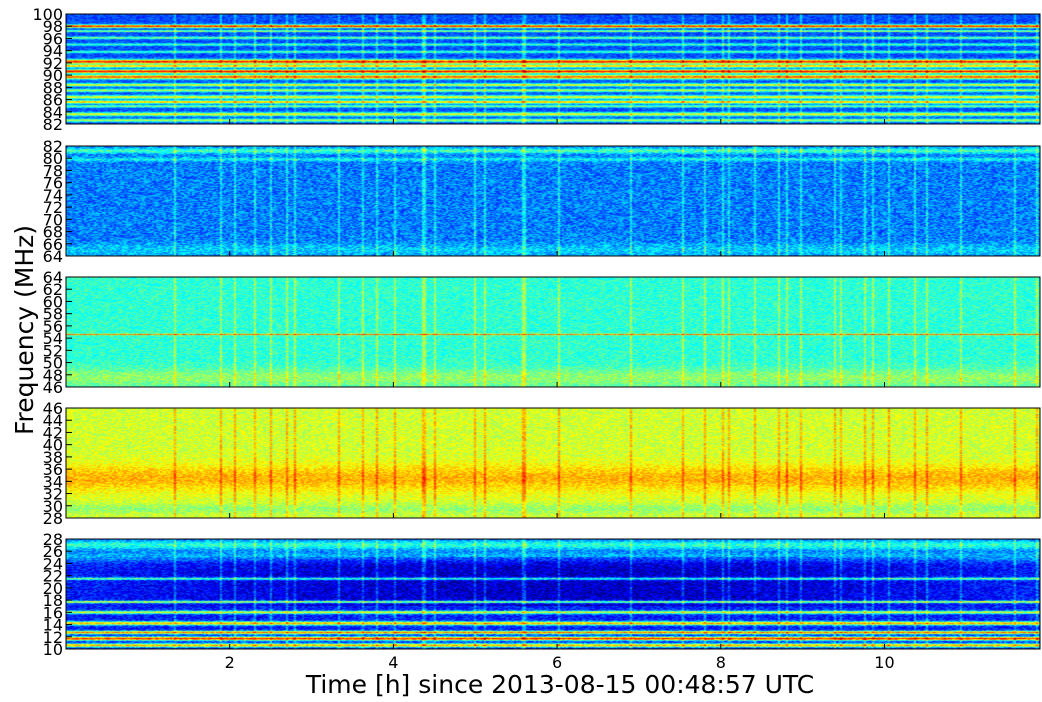  I want to click on panel-2-ytick-label: 80, so click(53, 158).